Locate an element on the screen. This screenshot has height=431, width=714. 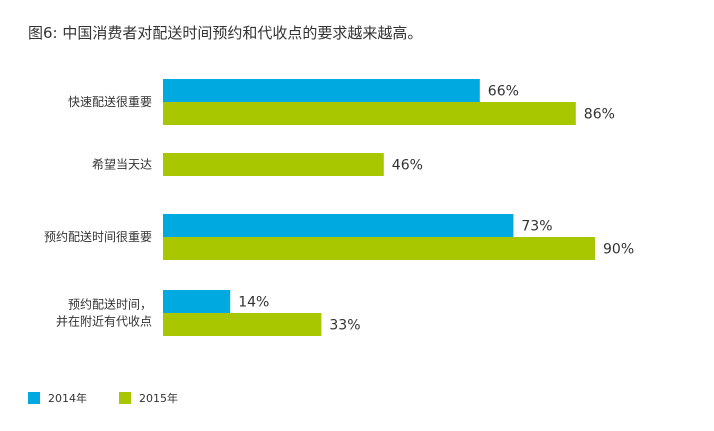
value-label: 66% is located at coordinates (503, 92).